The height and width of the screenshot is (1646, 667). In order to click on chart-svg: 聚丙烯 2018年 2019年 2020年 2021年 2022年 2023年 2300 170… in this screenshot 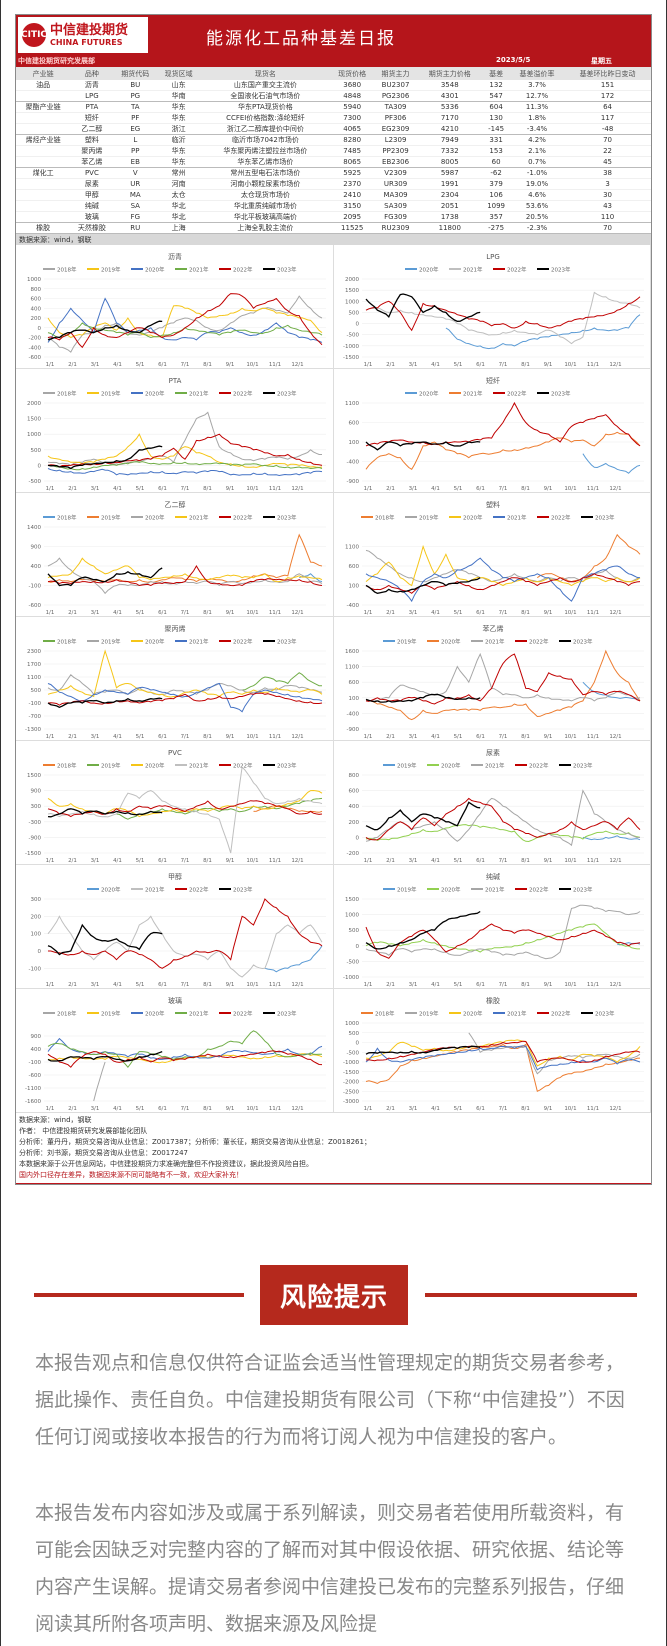, I will do `click(175, 682)`.